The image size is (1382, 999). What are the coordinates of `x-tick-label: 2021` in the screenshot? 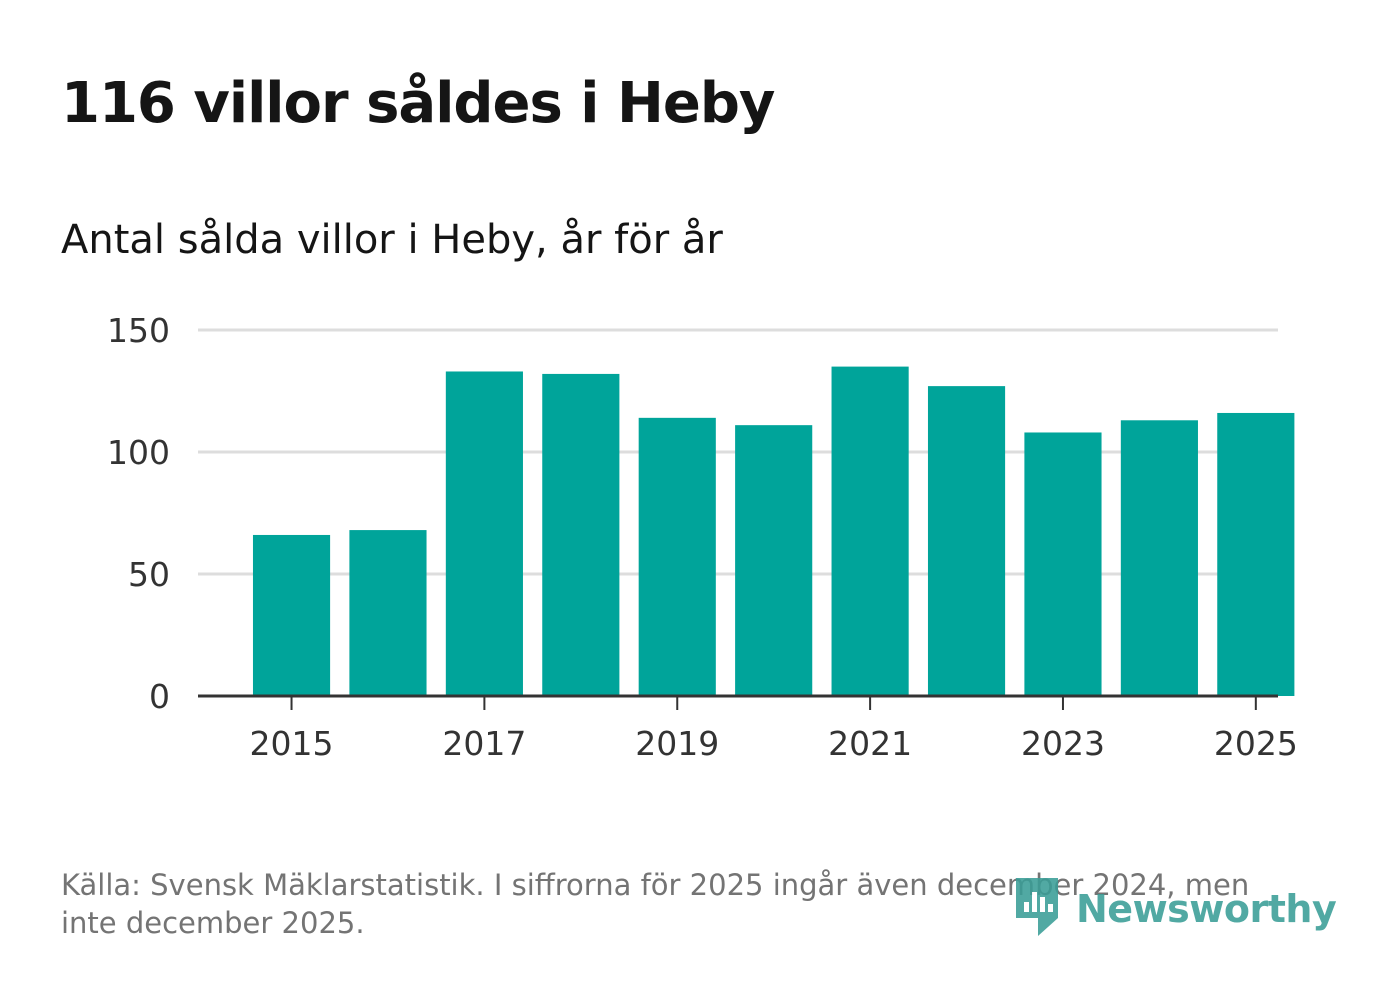 It's located at (870, 743).